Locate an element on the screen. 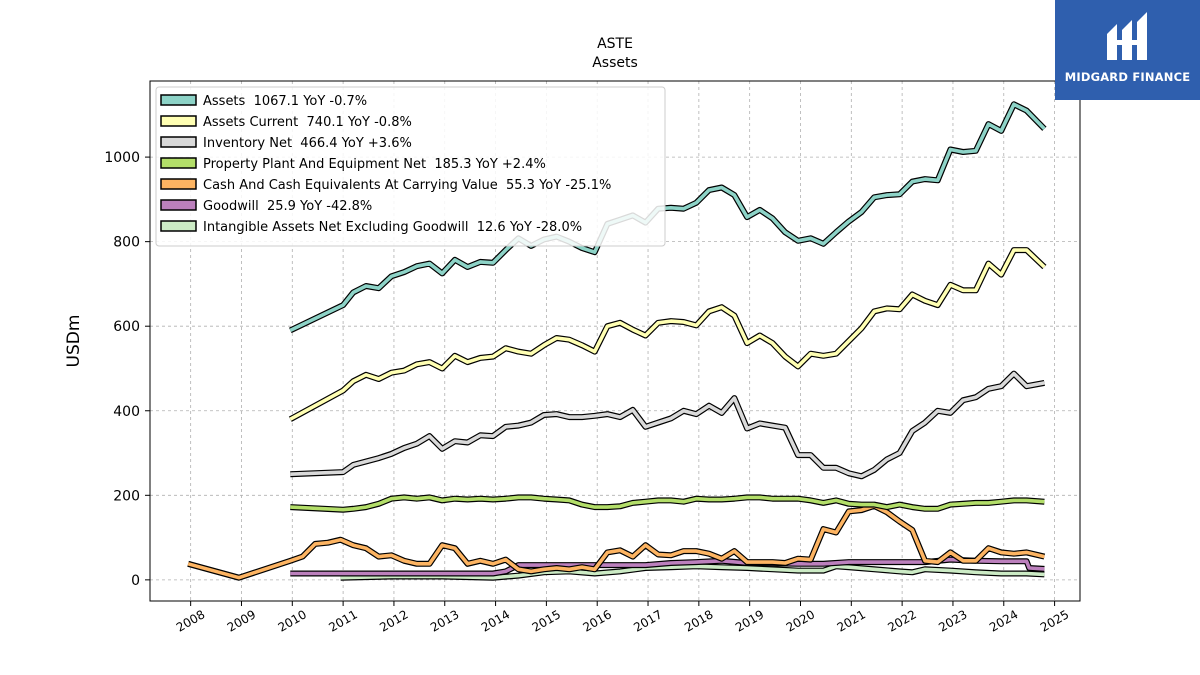 Image resolution: width=1200 pixels, height=675 pixels. chart-subtitle: Assets is located at coordinates (615, 63).